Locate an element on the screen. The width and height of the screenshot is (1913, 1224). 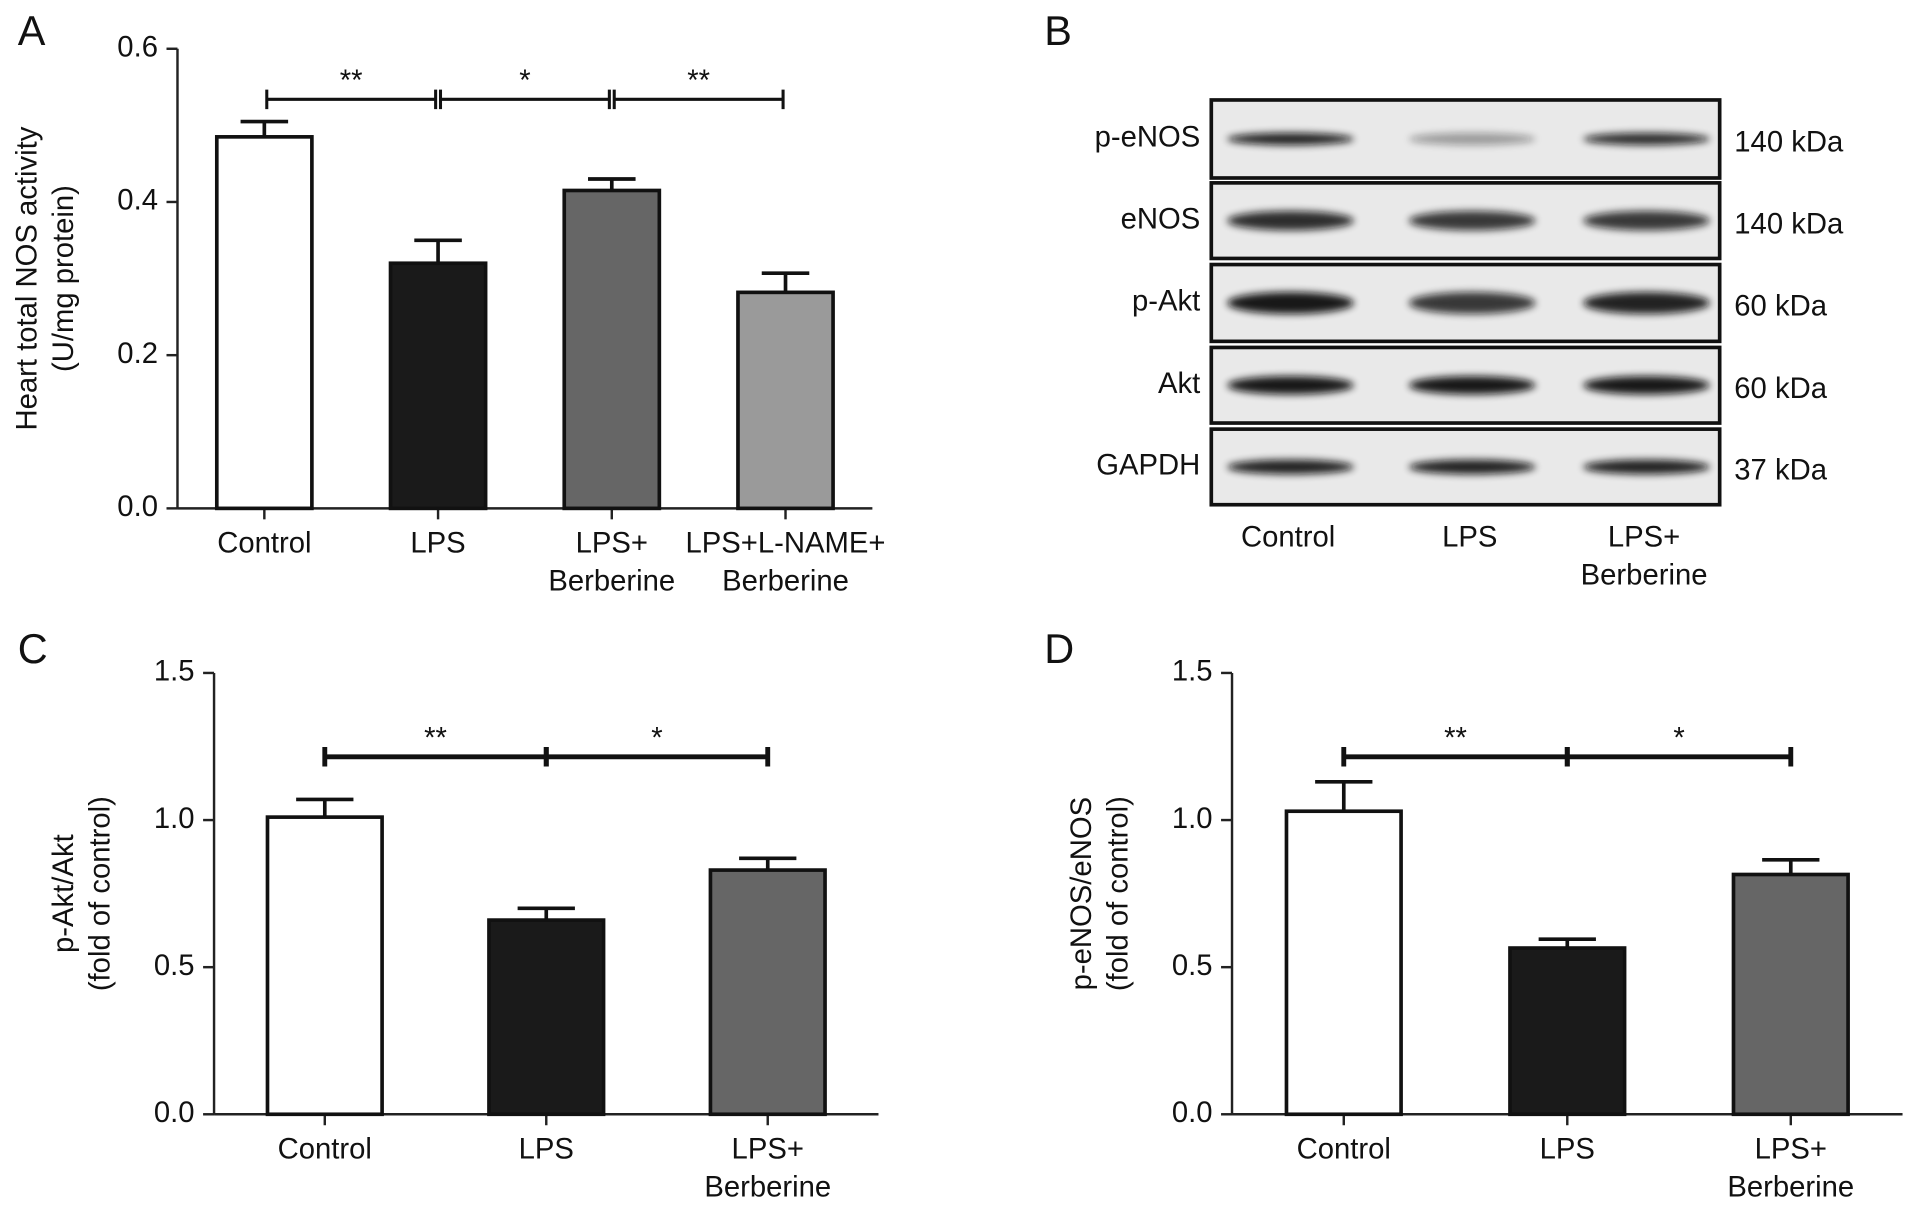
y-axis-label: p-eNOS/eNOS is located at coordinates (1082, 893).